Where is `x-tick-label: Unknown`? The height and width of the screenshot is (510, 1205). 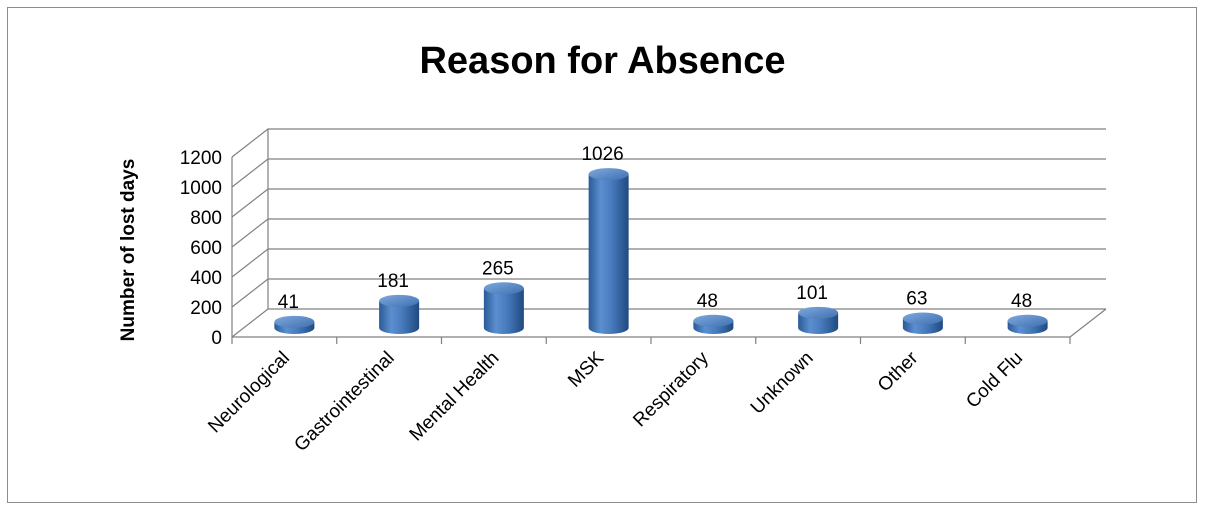 x-tick-label: Unknown is located at coordinates (782, 383).